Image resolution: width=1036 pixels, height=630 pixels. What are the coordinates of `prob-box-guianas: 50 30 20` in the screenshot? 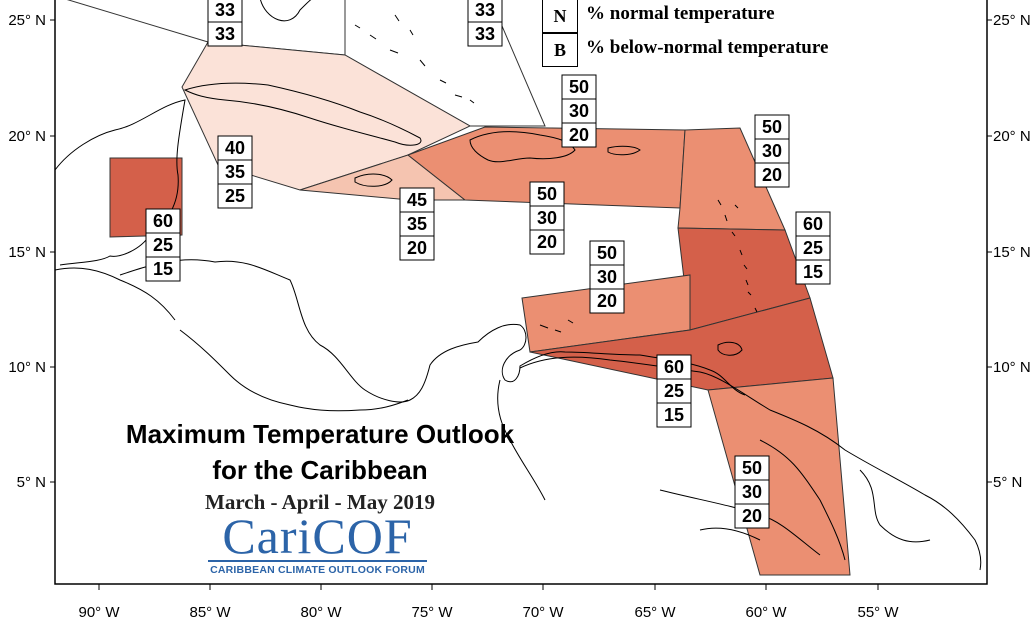 It's located at (752, 492).